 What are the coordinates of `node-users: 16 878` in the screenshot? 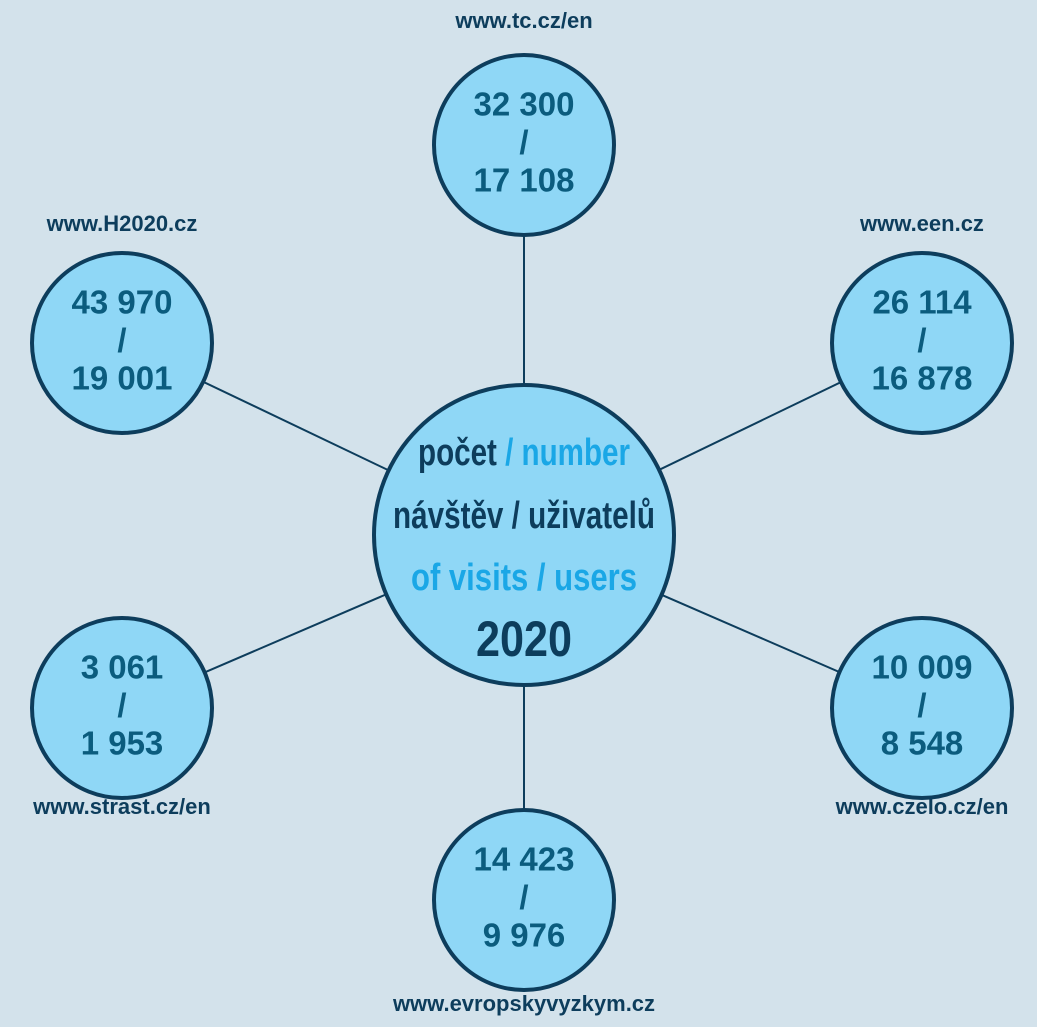 It's located at (922, 378).